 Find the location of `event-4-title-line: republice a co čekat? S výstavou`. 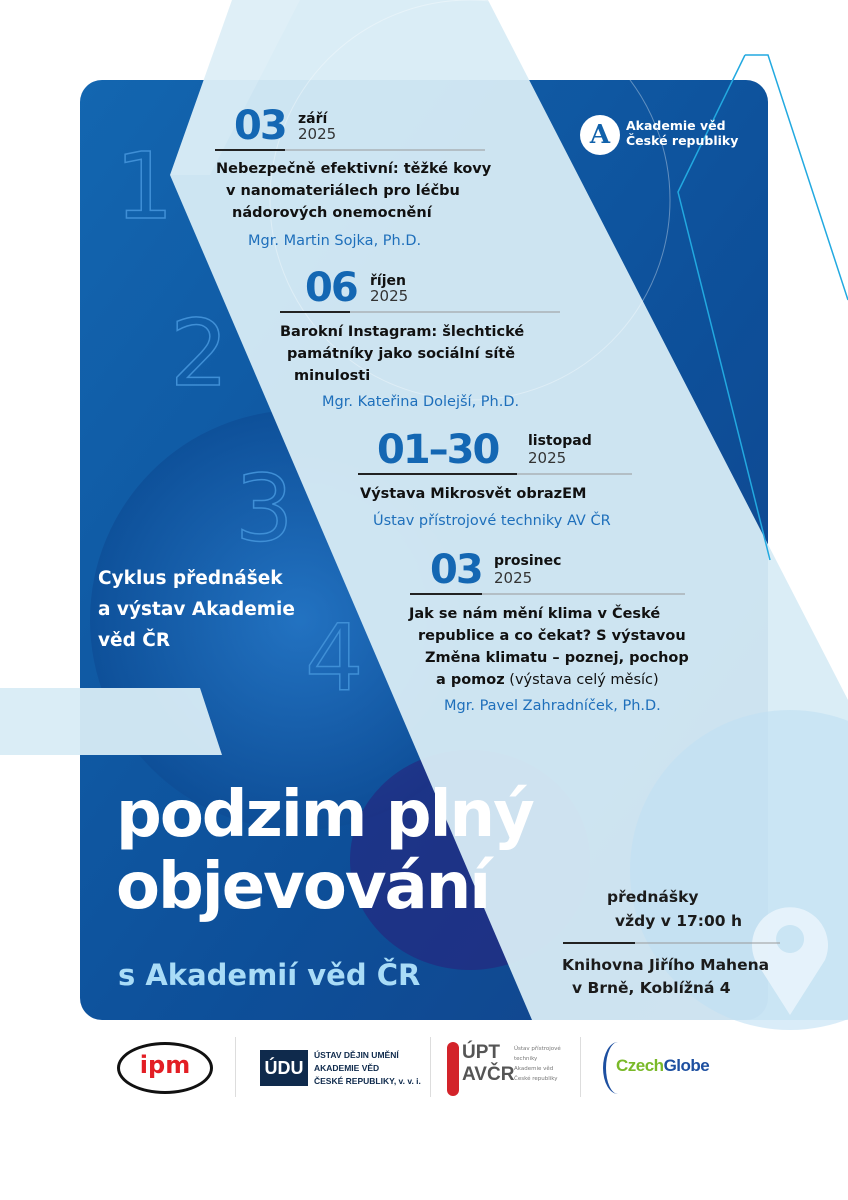

event-4-title-line: republice a co čekat? S výstavou is located at coordinates (552, 636).